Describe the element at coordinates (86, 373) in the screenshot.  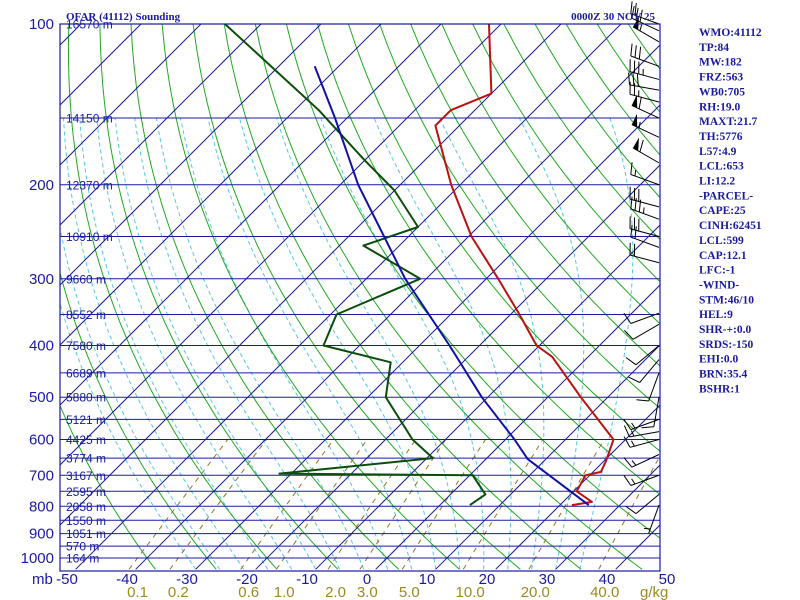
I see `height-label: 6689 m` at that location.